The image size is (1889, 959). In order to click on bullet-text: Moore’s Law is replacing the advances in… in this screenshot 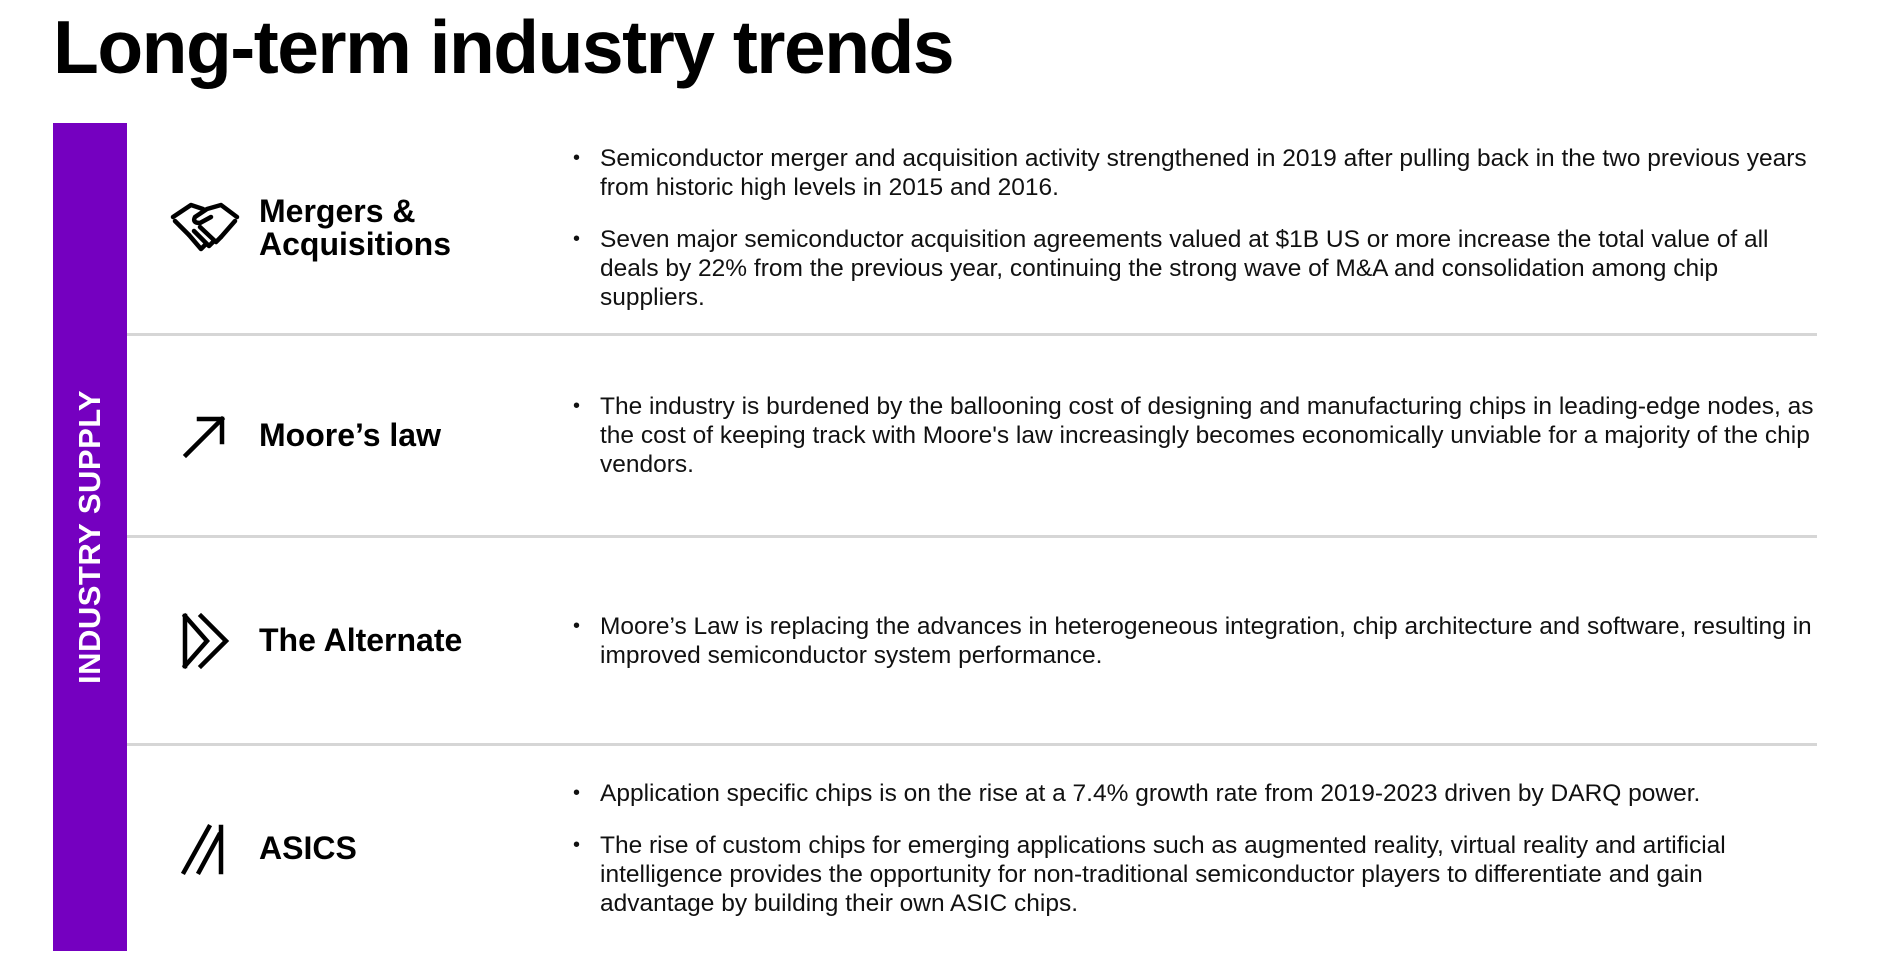, I will do `click(1206, 640)`.